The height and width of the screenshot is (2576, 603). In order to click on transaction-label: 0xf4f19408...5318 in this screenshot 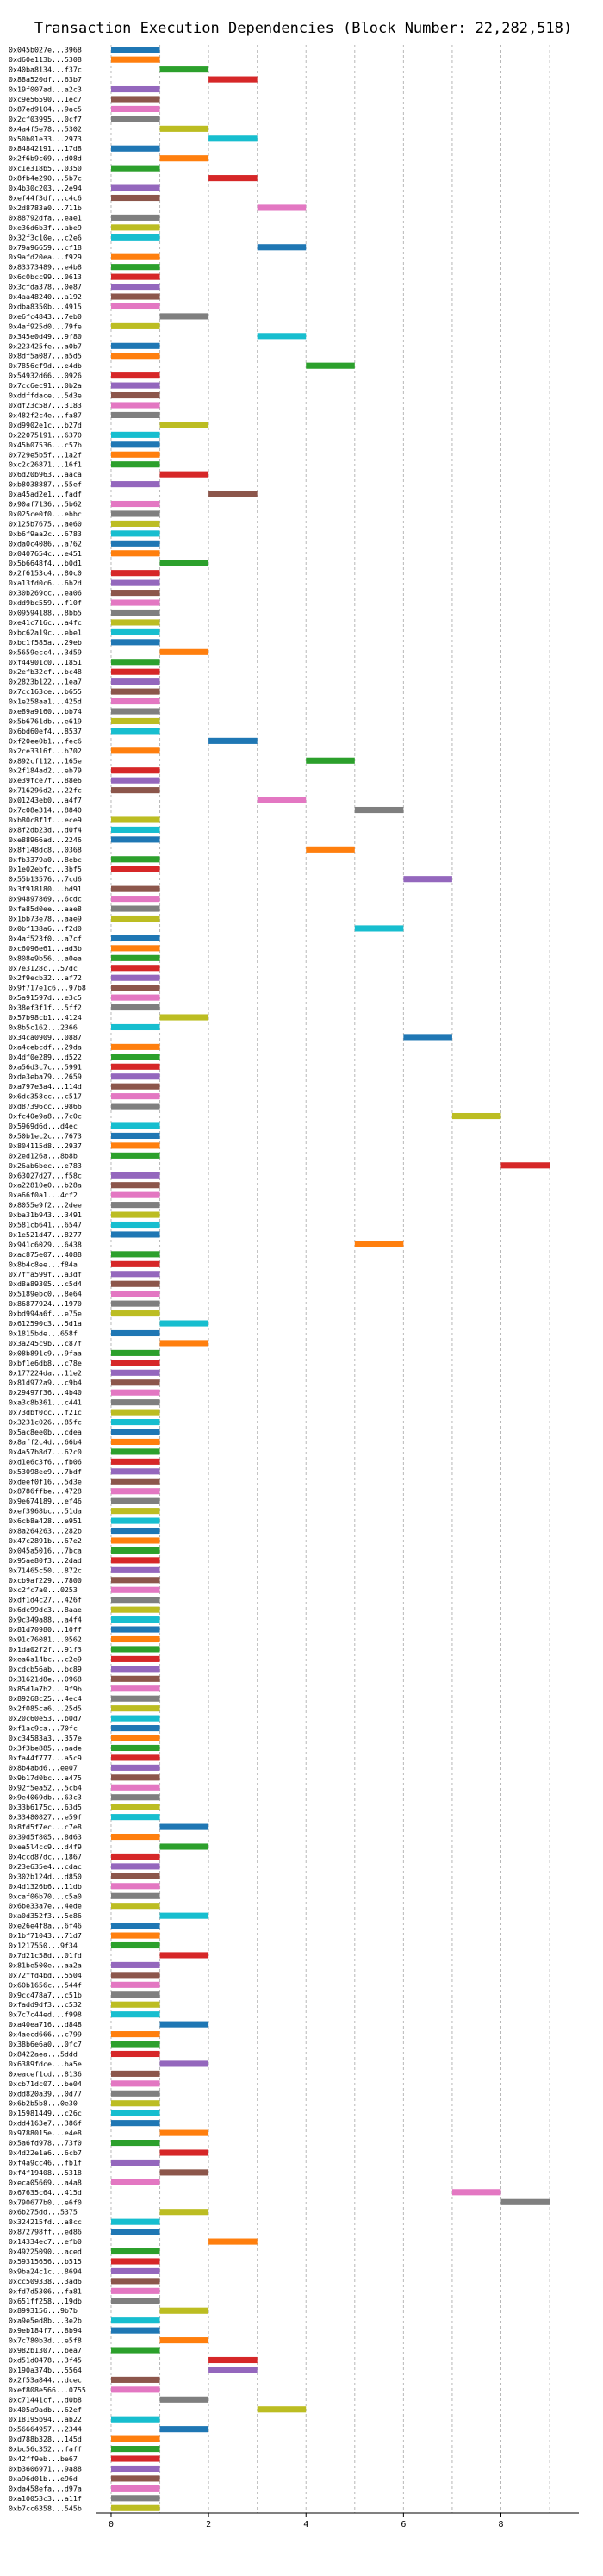, I will do `click(45, 2173)`.